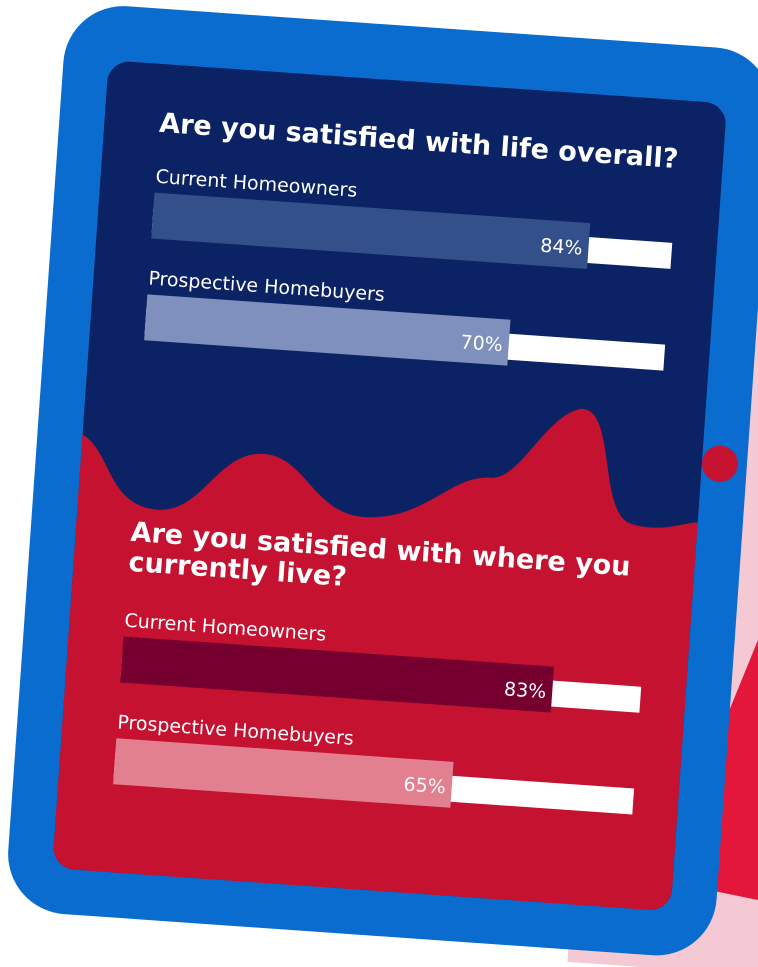 This screenshot has width=758, height=967. Describe the element at coordinates (525, 690) in the screenshot. I see `value-label: 83%` at that location.